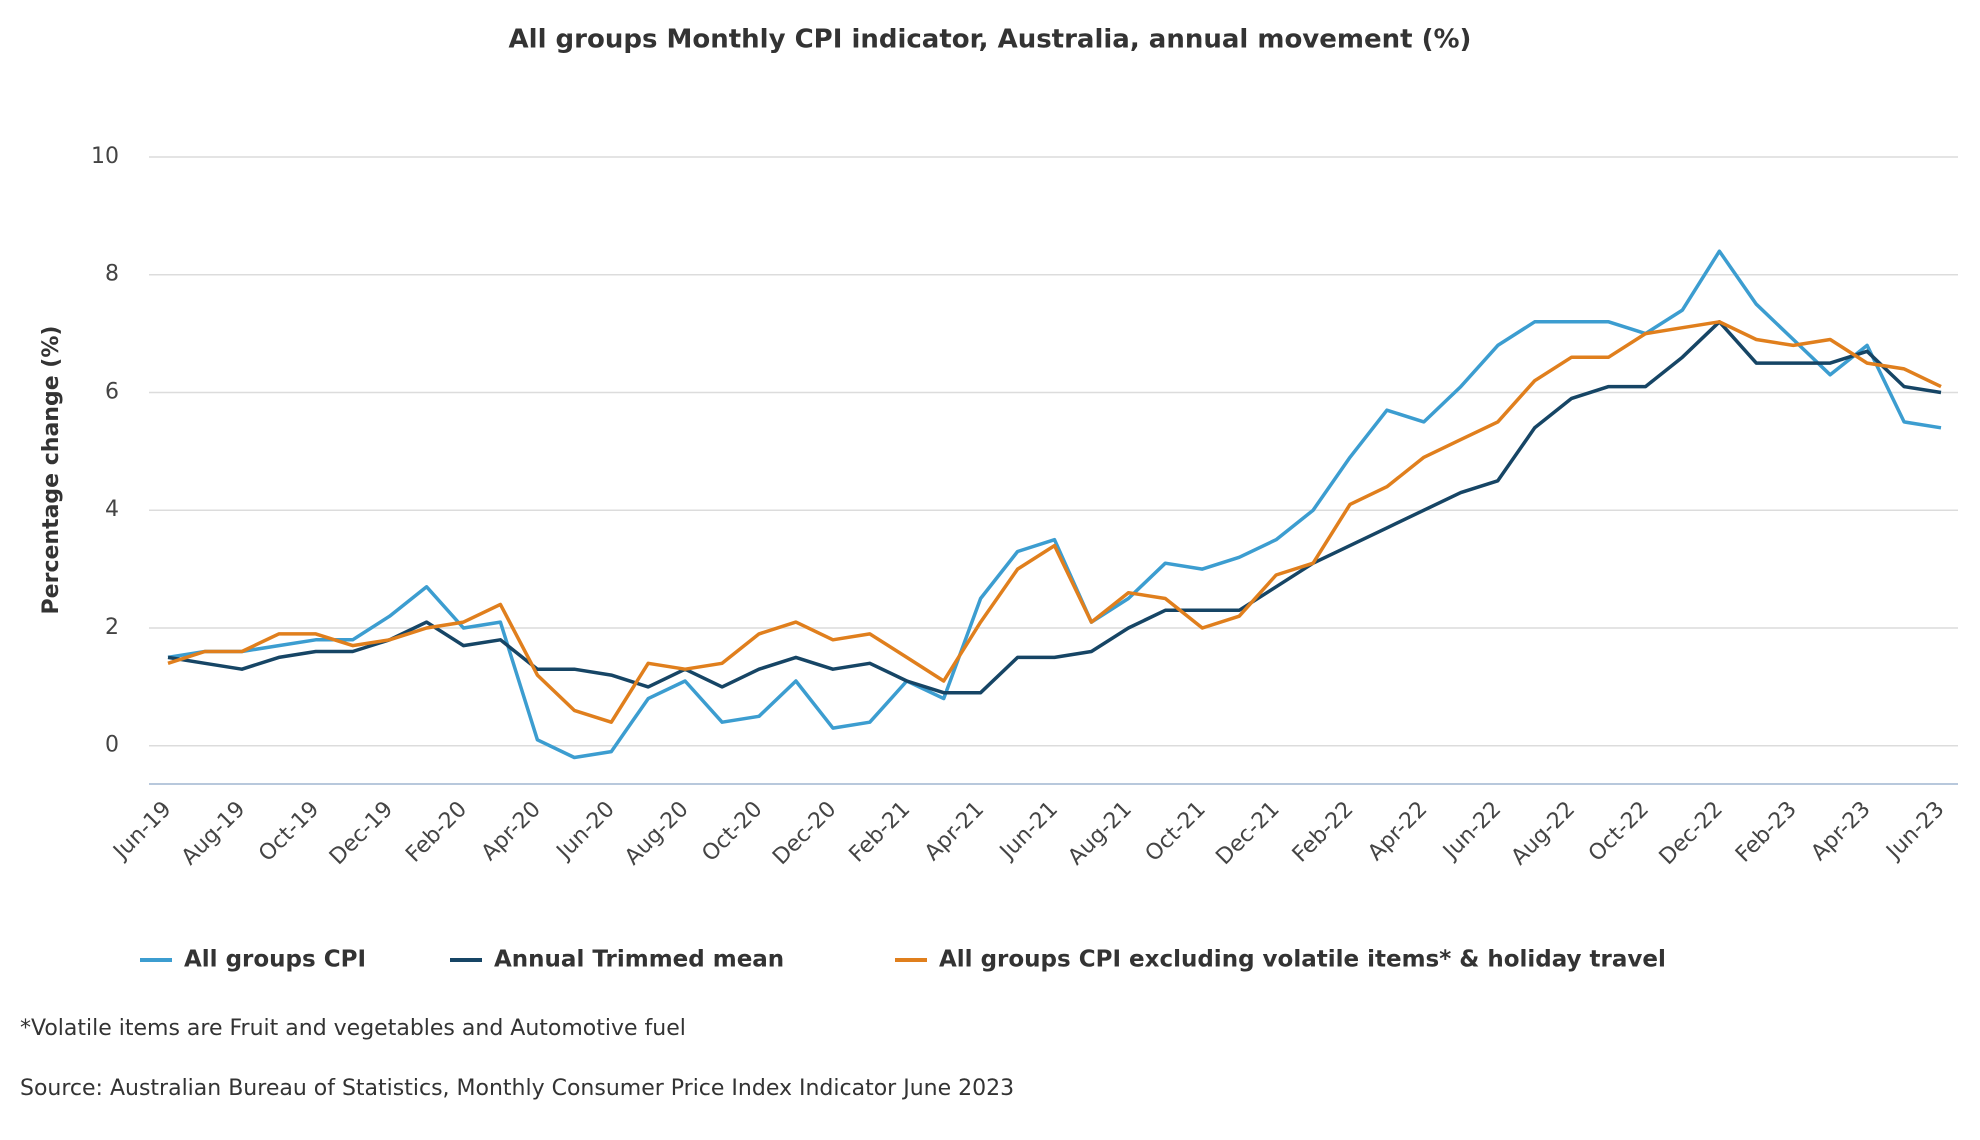 This screenshot has height=1140, width=1980. What do you see at coordinates (804, 833) in the screenshot?
I see `x-tick-label: Dec-20` at bounding box center [804, 833].